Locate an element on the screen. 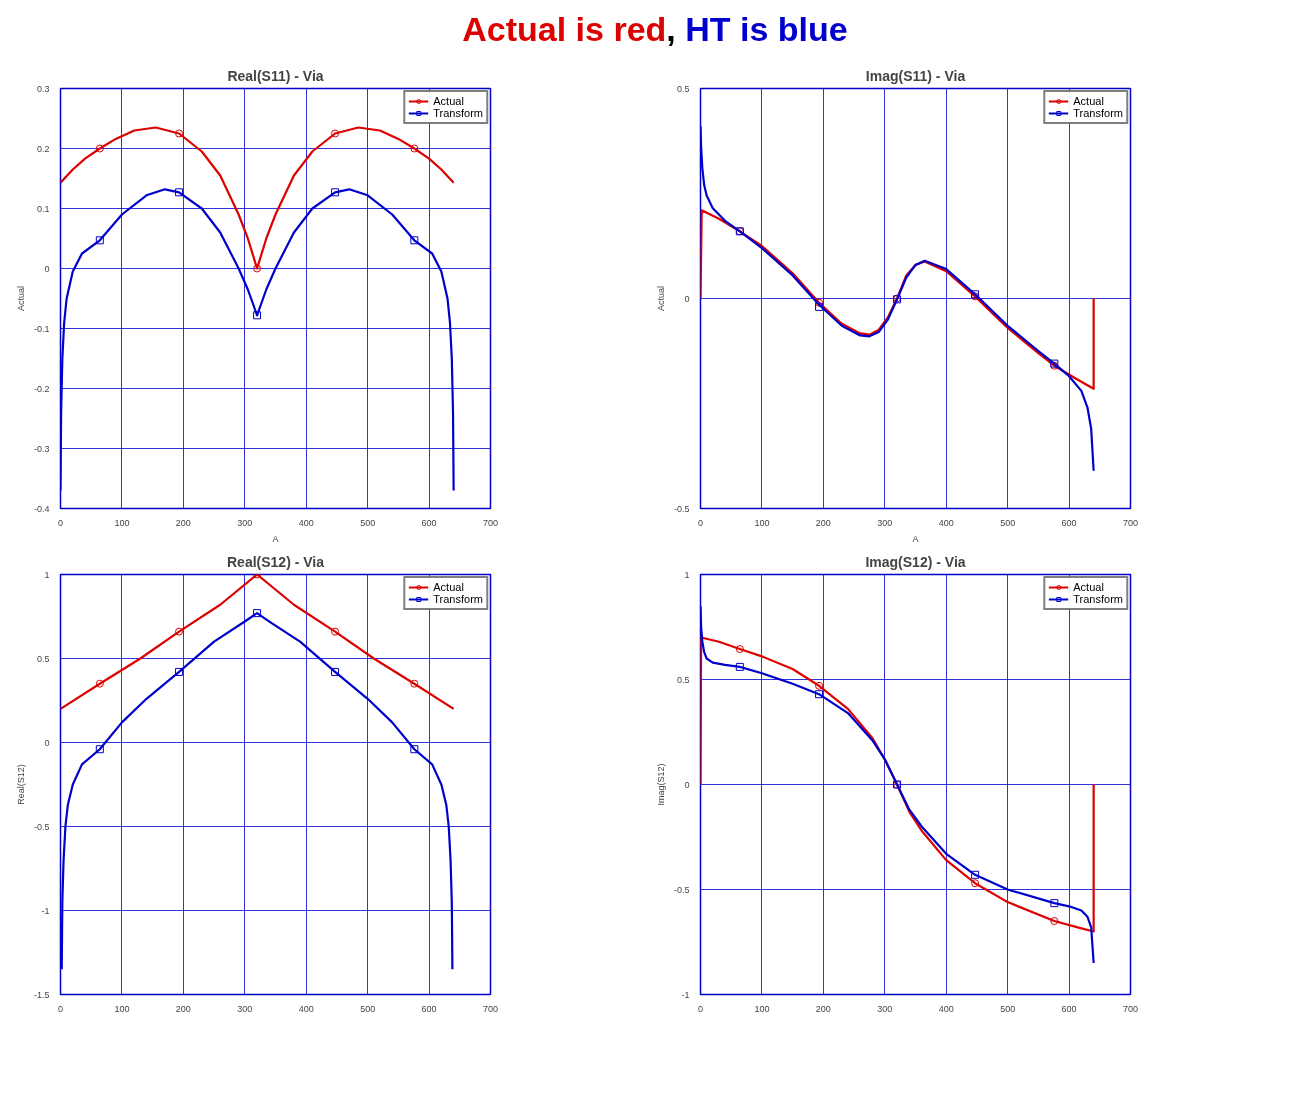 Image resolution: width=1312 pixels, height=1107 pixels. chart-title: Imag(S12) - Via is located at coordinates (915, 561).